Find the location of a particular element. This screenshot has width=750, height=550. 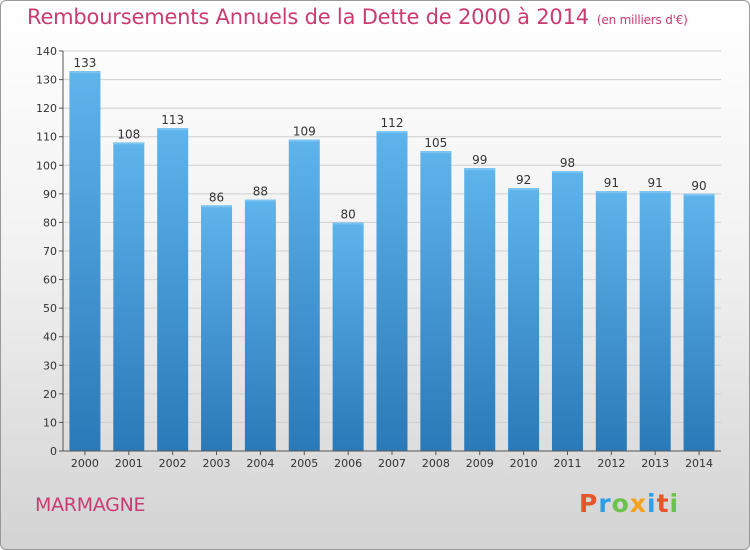

y-tick-label: 100 is located at coordinates (46, 165).